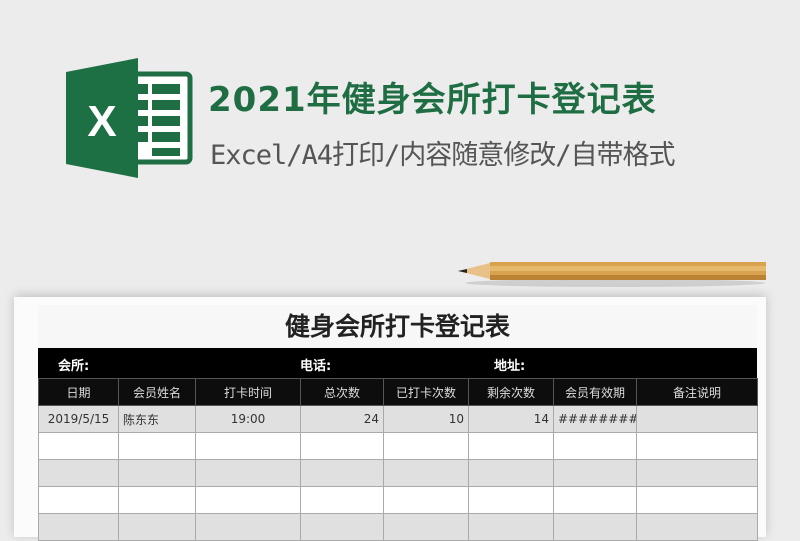  I want to click on page-subtitle: Excel/A4打印/内容随意修改/自带格式, so click(443, 155).